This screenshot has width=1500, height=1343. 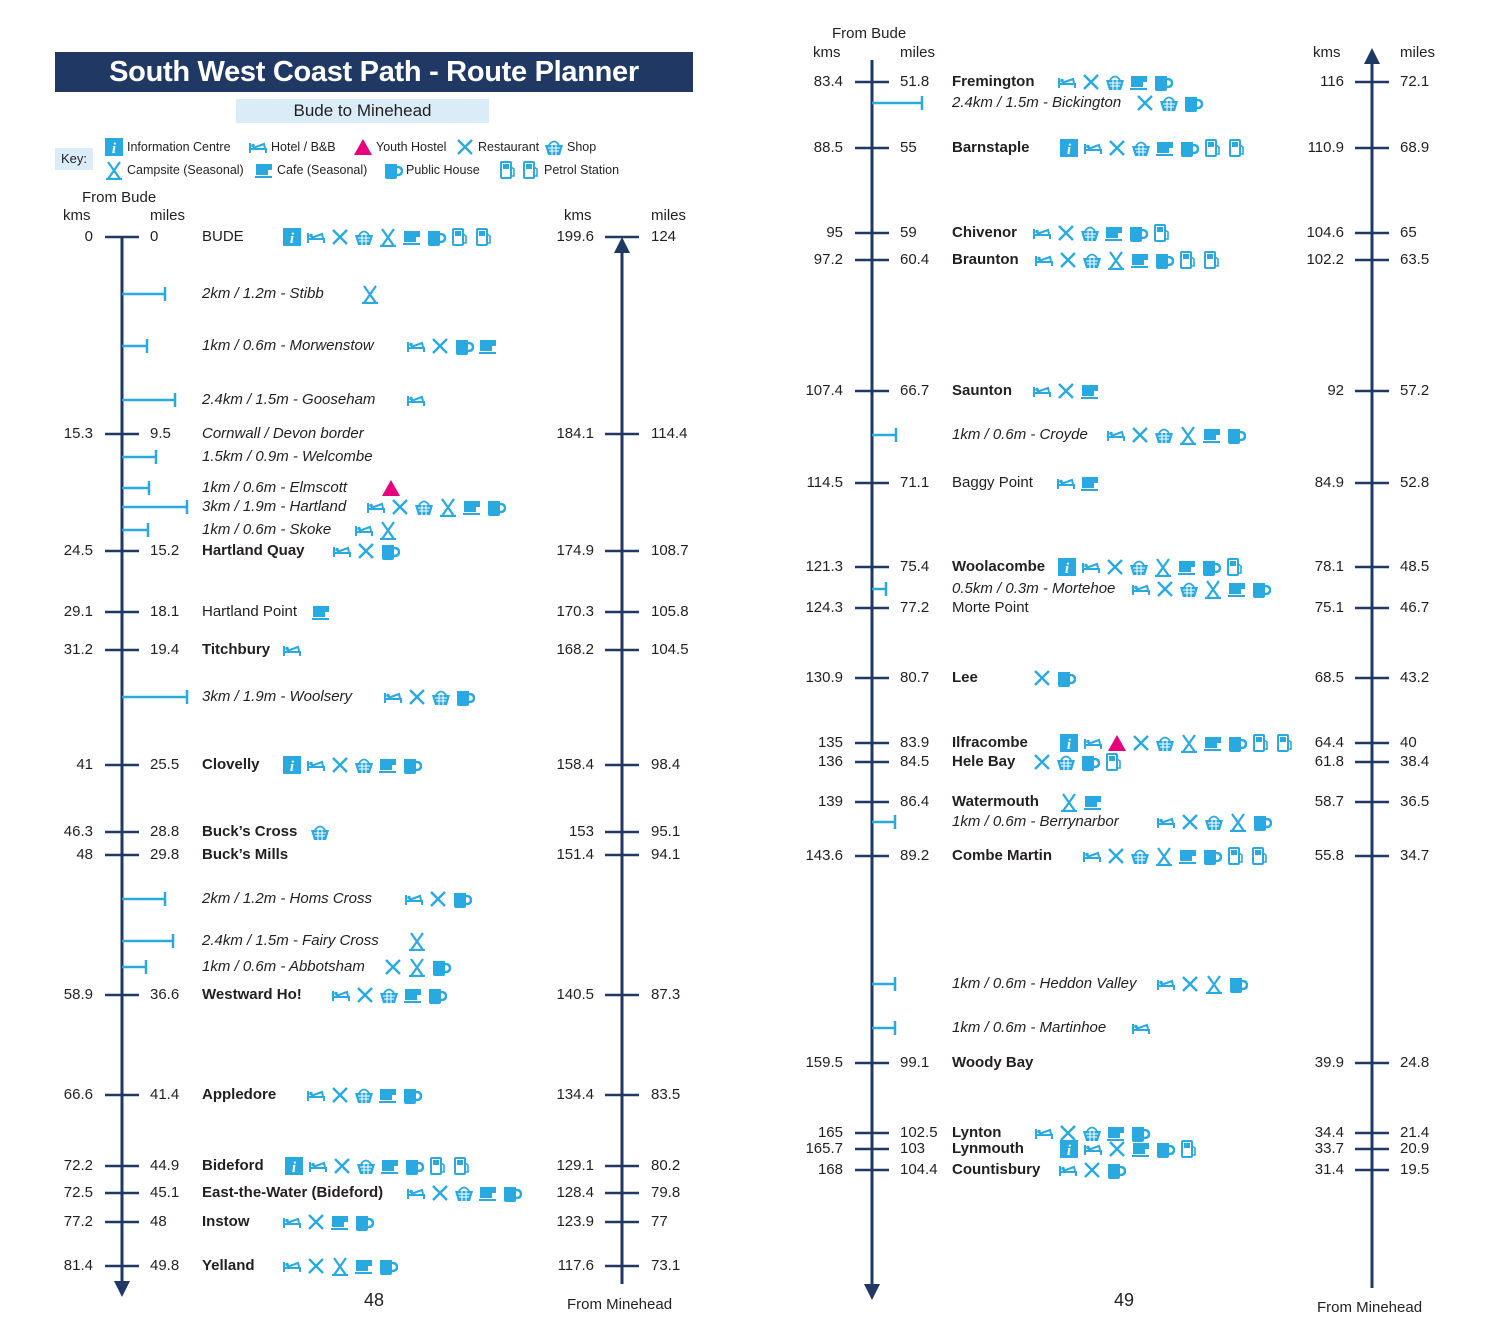 I want to click on miles-from-start: 89.2, so click(x=915, y=855).